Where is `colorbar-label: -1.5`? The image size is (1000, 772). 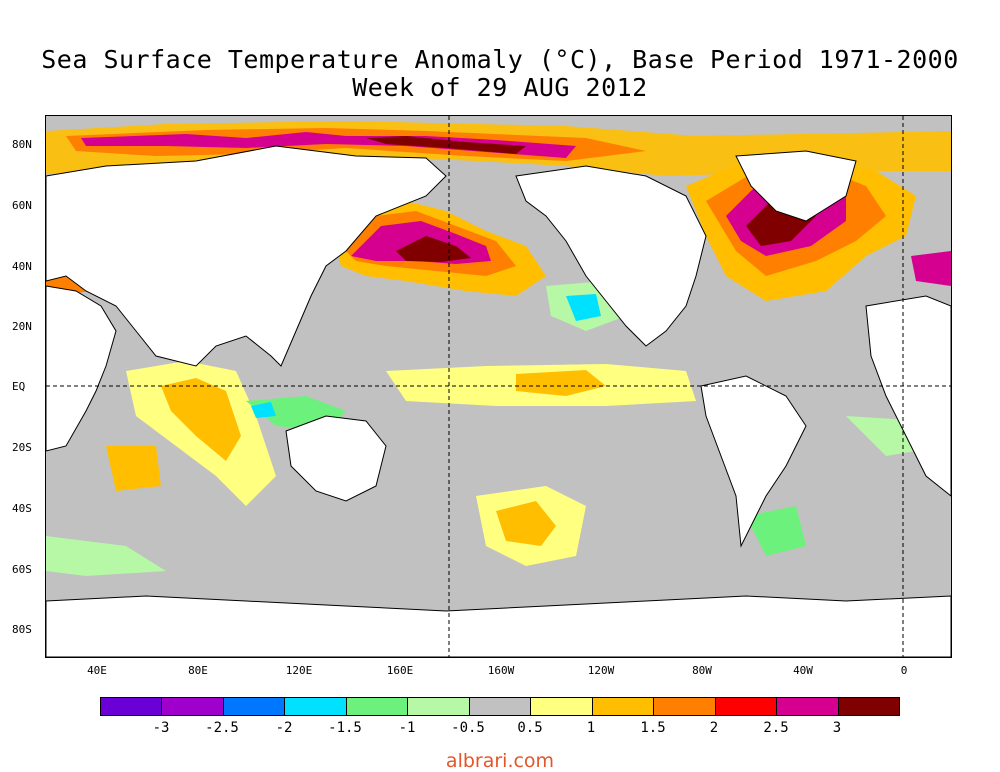
colorbar-label: -1.5 is located at coordinates (345, 728).